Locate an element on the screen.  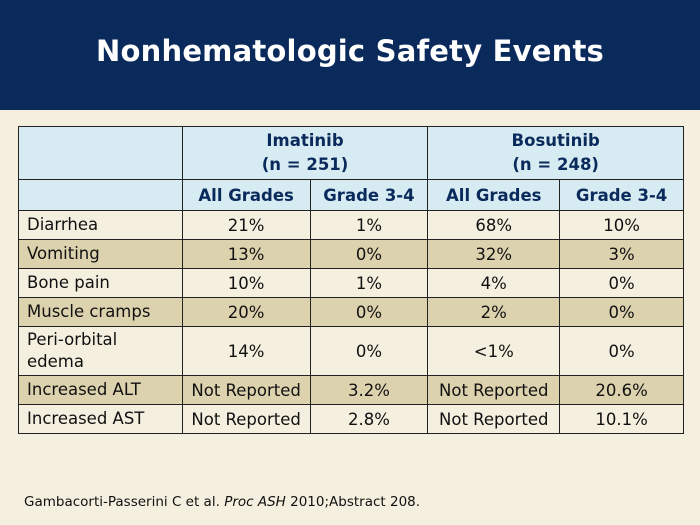
table-cell: 3.2% is located at coordinates (369, 390).